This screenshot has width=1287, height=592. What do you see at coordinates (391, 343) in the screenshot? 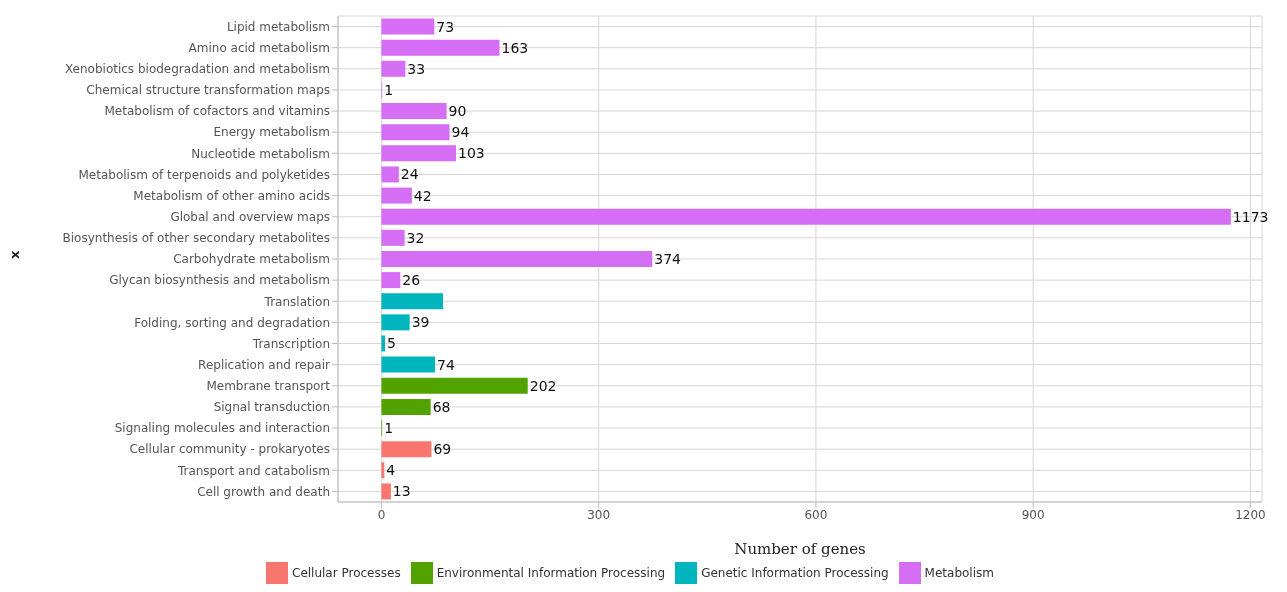
I see `data-label: 5` at bounding box center [391, 343].